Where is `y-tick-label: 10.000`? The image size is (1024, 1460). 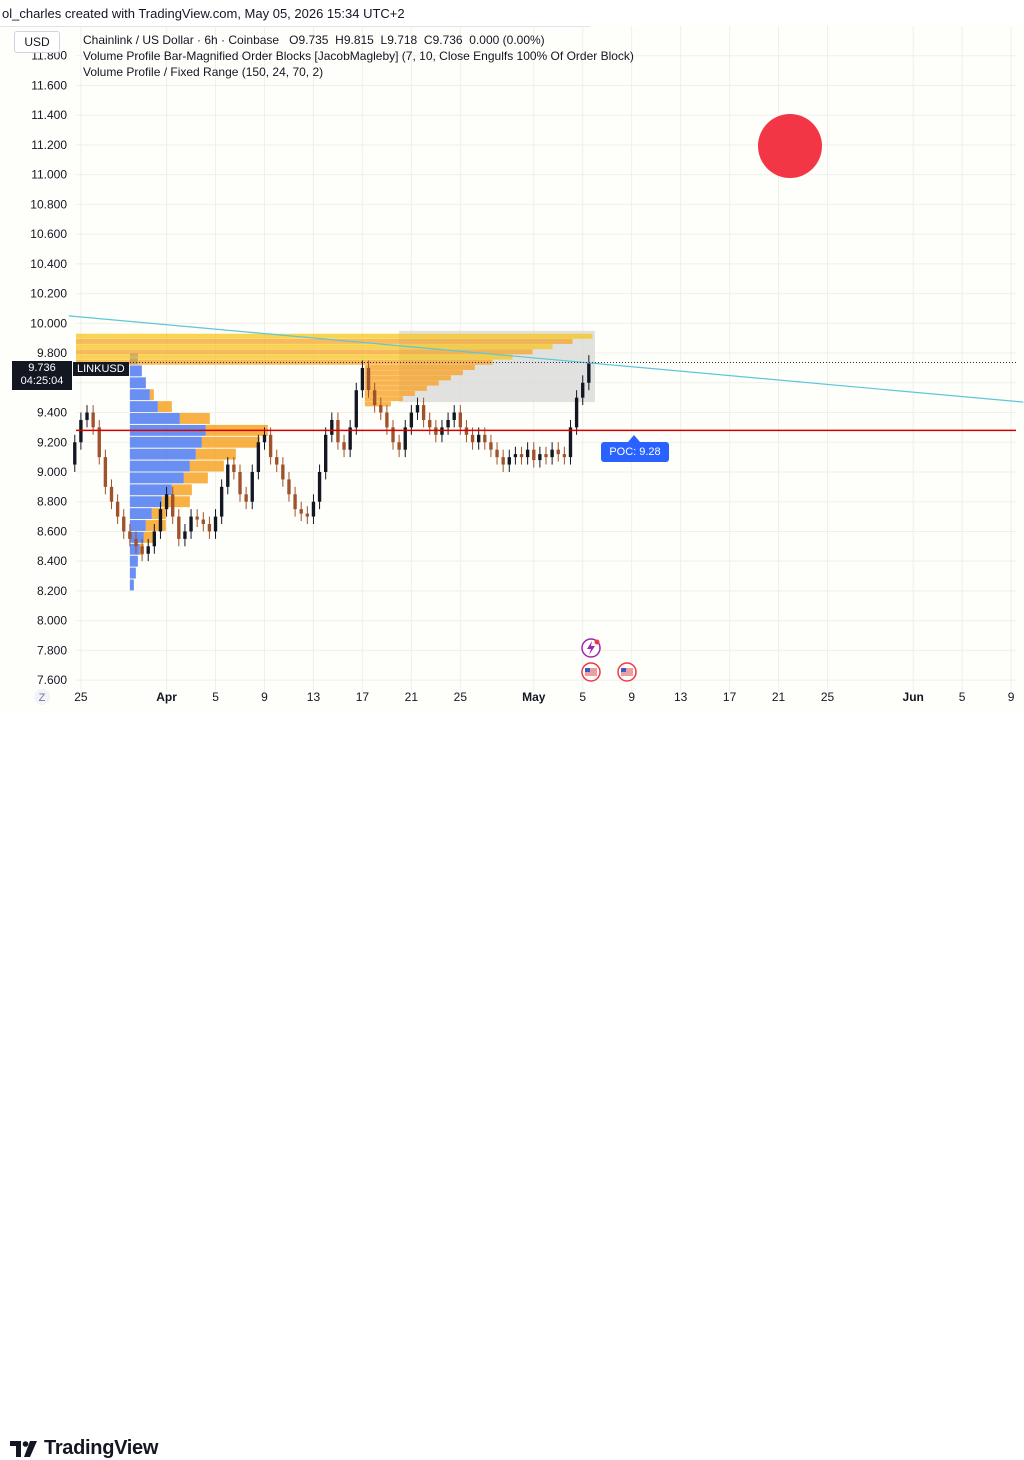 y-tick-label: 10.000 is located at coordinates (48, 323).